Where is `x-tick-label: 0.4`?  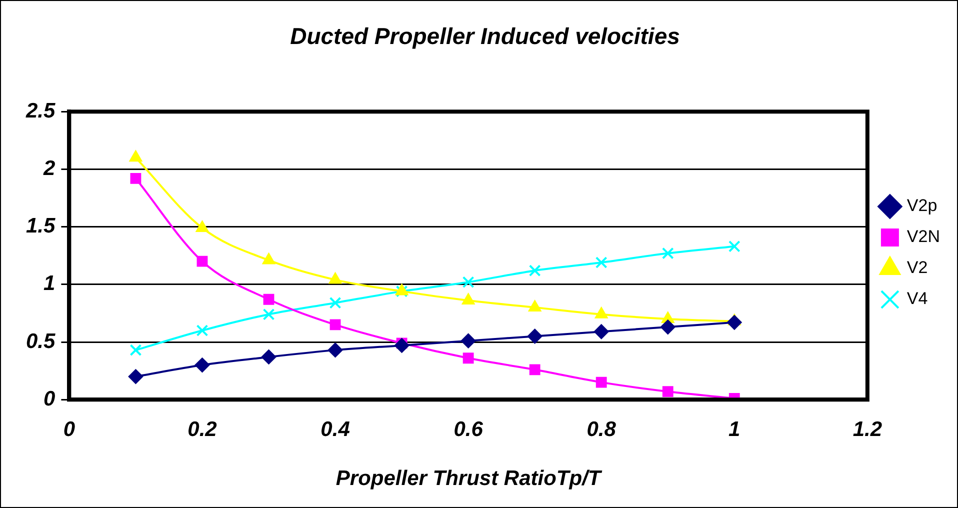 x-tick-label: 0.4 is located at coordinates (335, 429).